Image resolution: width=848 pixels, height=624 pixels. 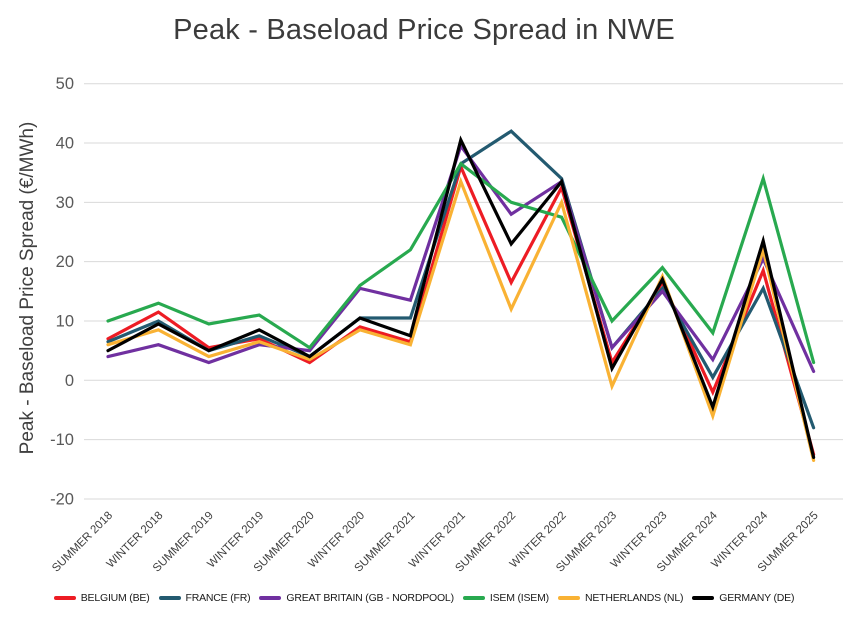 I want to click on y-tick-label: 20, so click(x=65, y=262).